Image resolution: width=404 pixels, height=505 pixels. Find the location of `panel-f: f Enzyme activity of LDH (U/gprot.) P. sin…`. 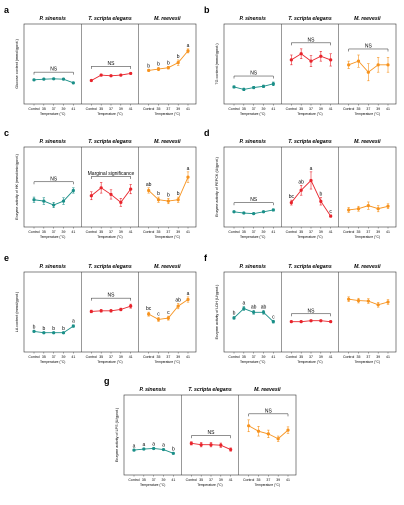

panel-f: f Enzyme activity of LDH (U/gprot.) P. sin… is located at coordinates (300, 308).